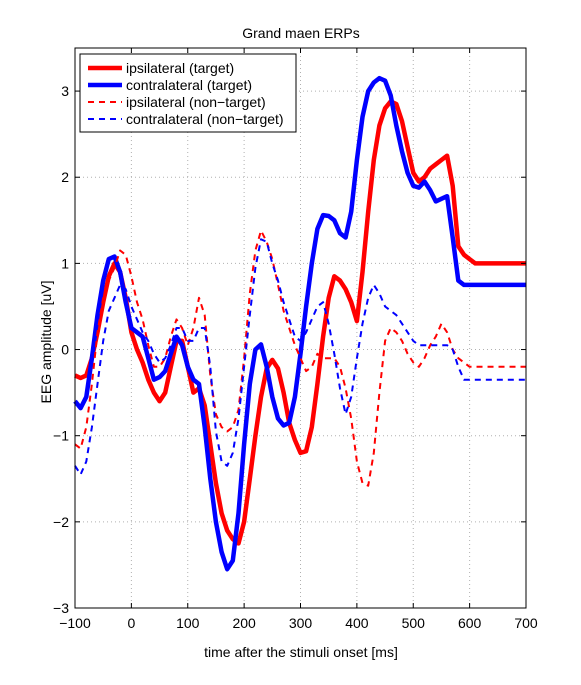 The height and width of the screenshot is (685, 581). What do you see at coordinates (61, 522) in the screenshot?
I see `y-tick-label: −2` at bounding box center [61, 522].